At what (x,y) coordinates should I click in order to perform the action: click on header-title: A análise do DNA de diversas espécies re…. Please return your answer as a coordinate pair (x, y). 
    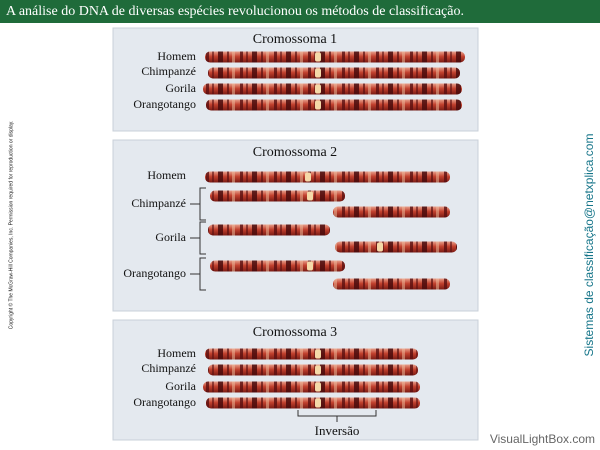
    Looking at the image, I should click on (235, 11).